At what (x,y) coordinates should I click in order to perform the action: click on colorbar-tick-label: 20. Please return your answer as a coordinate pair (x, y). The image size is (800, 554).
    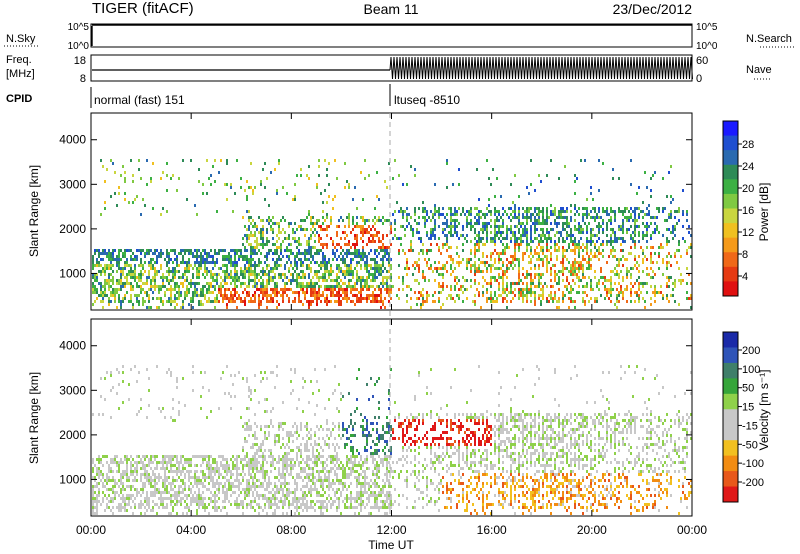
    Looking at the image, I should click on (748, 189).